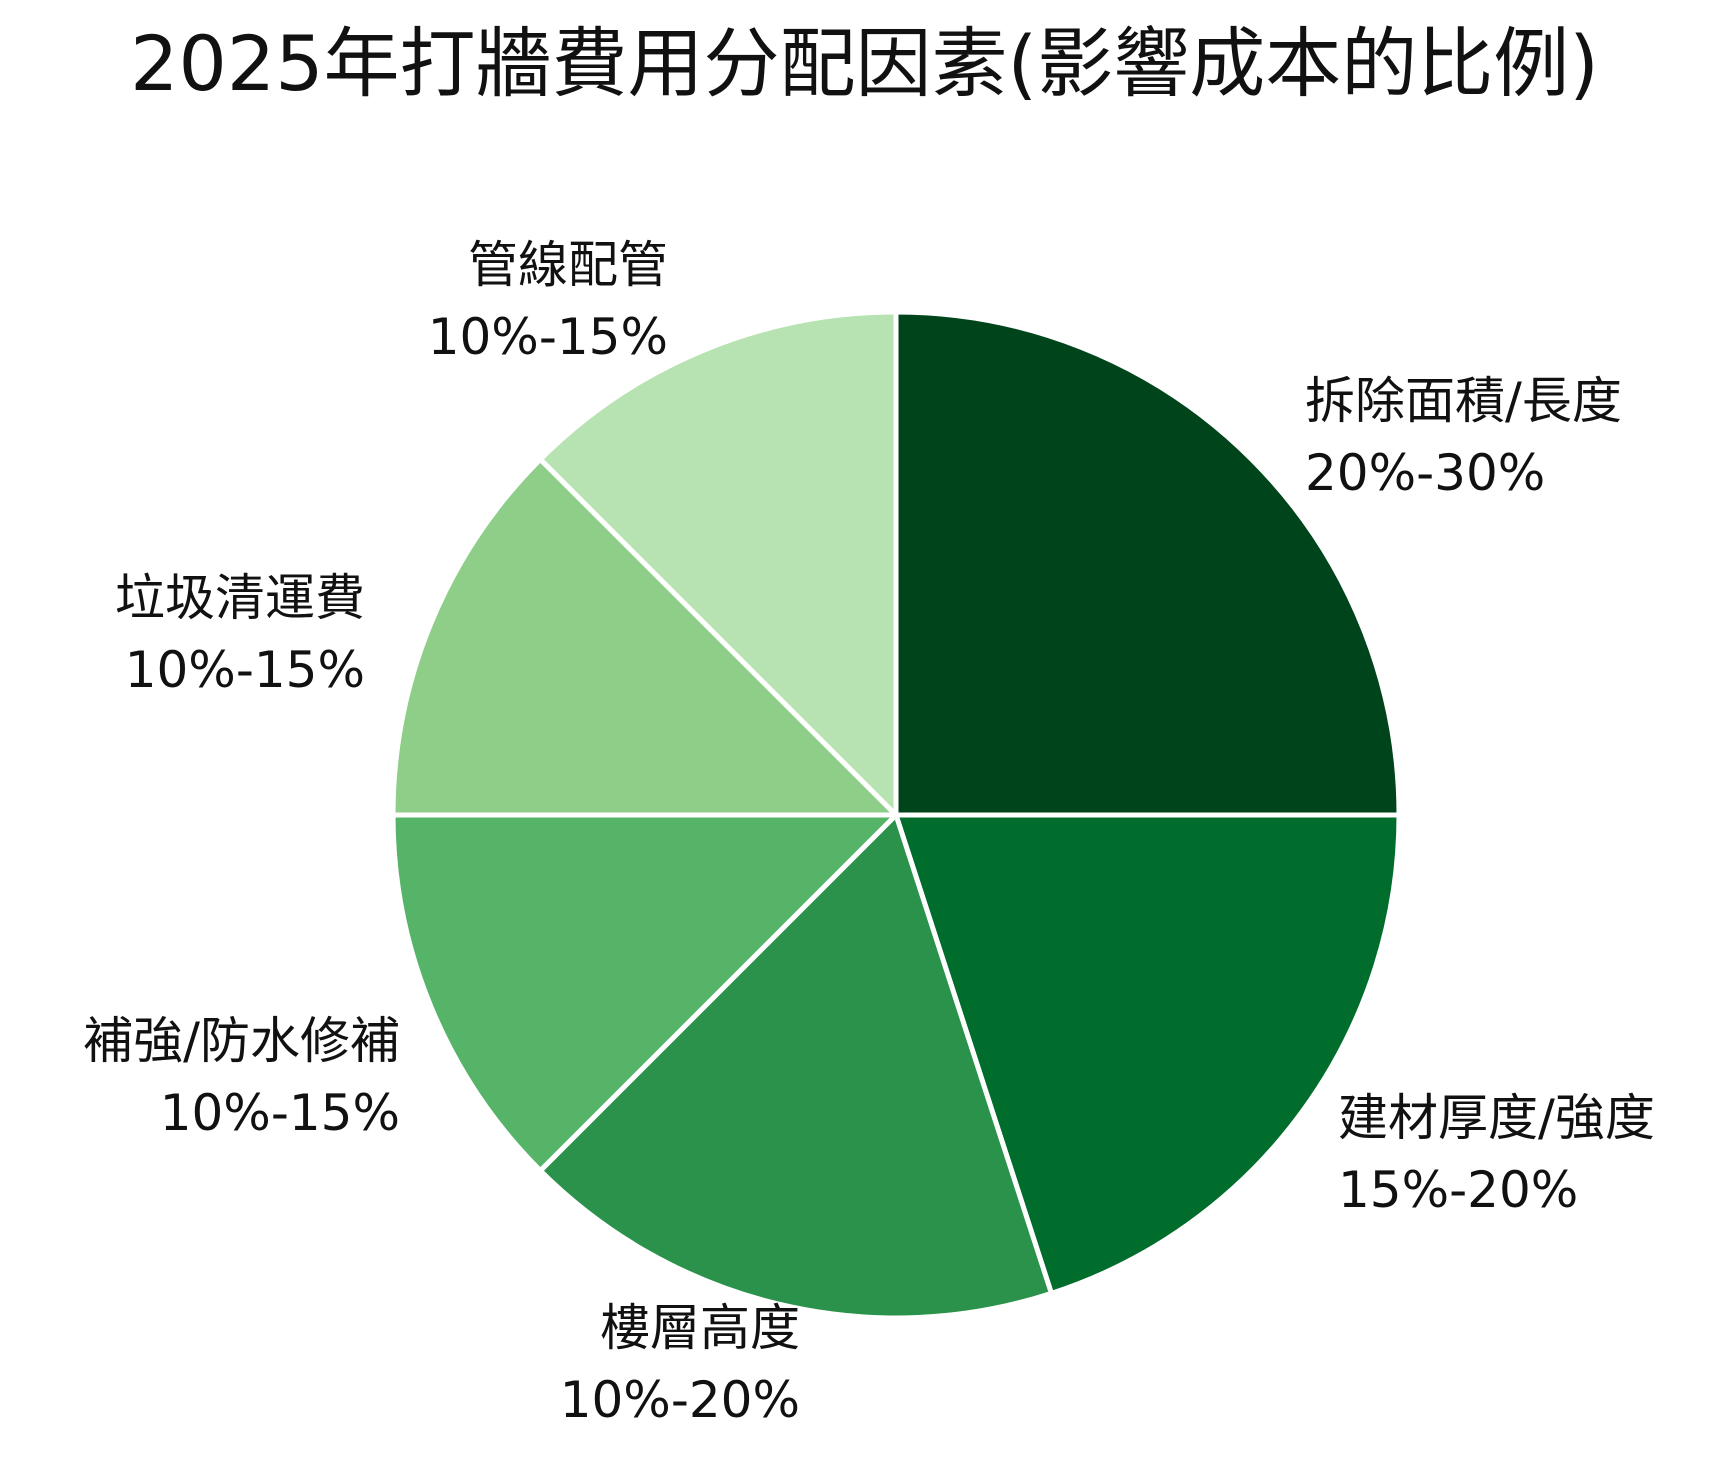 Image resolution: width=1729 pixels, height=1469 pixels. I want to click on slice-label-name-5: 垃圾清運費, so click(240, 598).